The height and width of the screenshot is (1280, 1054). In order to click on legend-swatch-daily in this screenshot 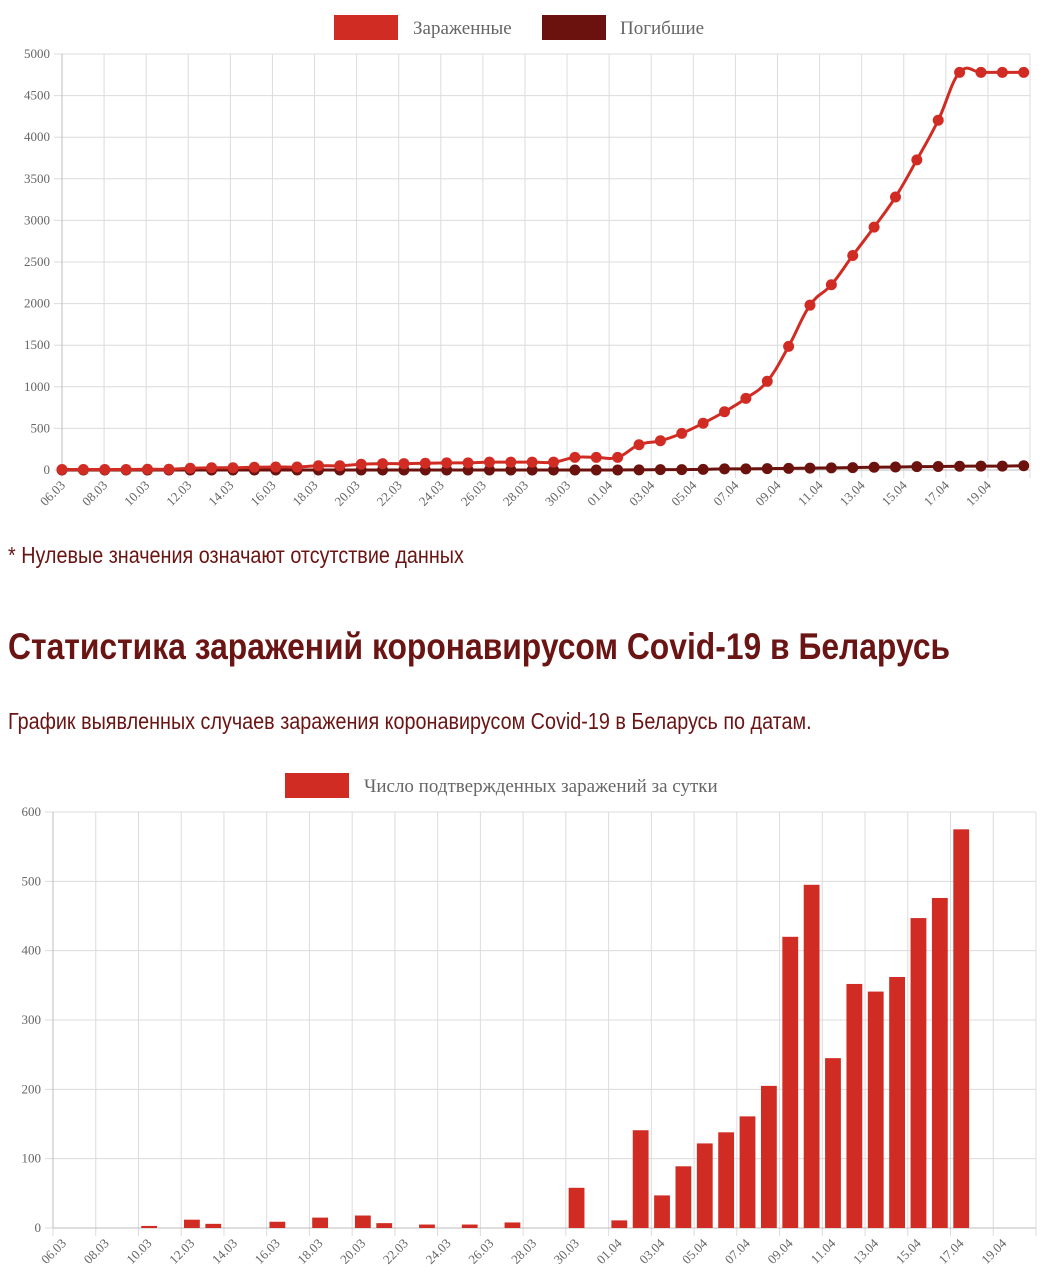, I will do `click(317, 785)`.